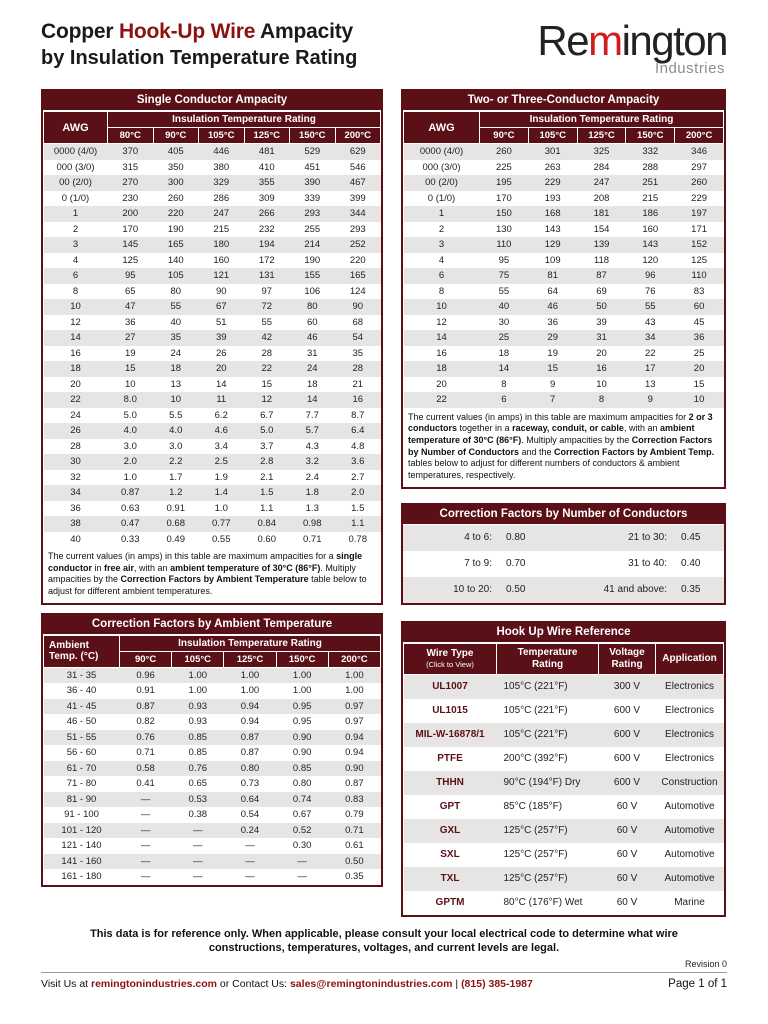 This screenshot has width=768, height=1024. What do you see at coordinates (130, 198) in the screenshot?
I see `value-cell: 230` at bounding box center [130, 198].